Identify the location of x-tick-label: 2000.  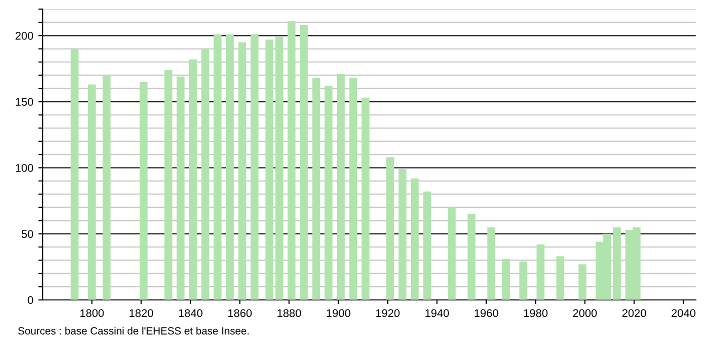
(585, 313).